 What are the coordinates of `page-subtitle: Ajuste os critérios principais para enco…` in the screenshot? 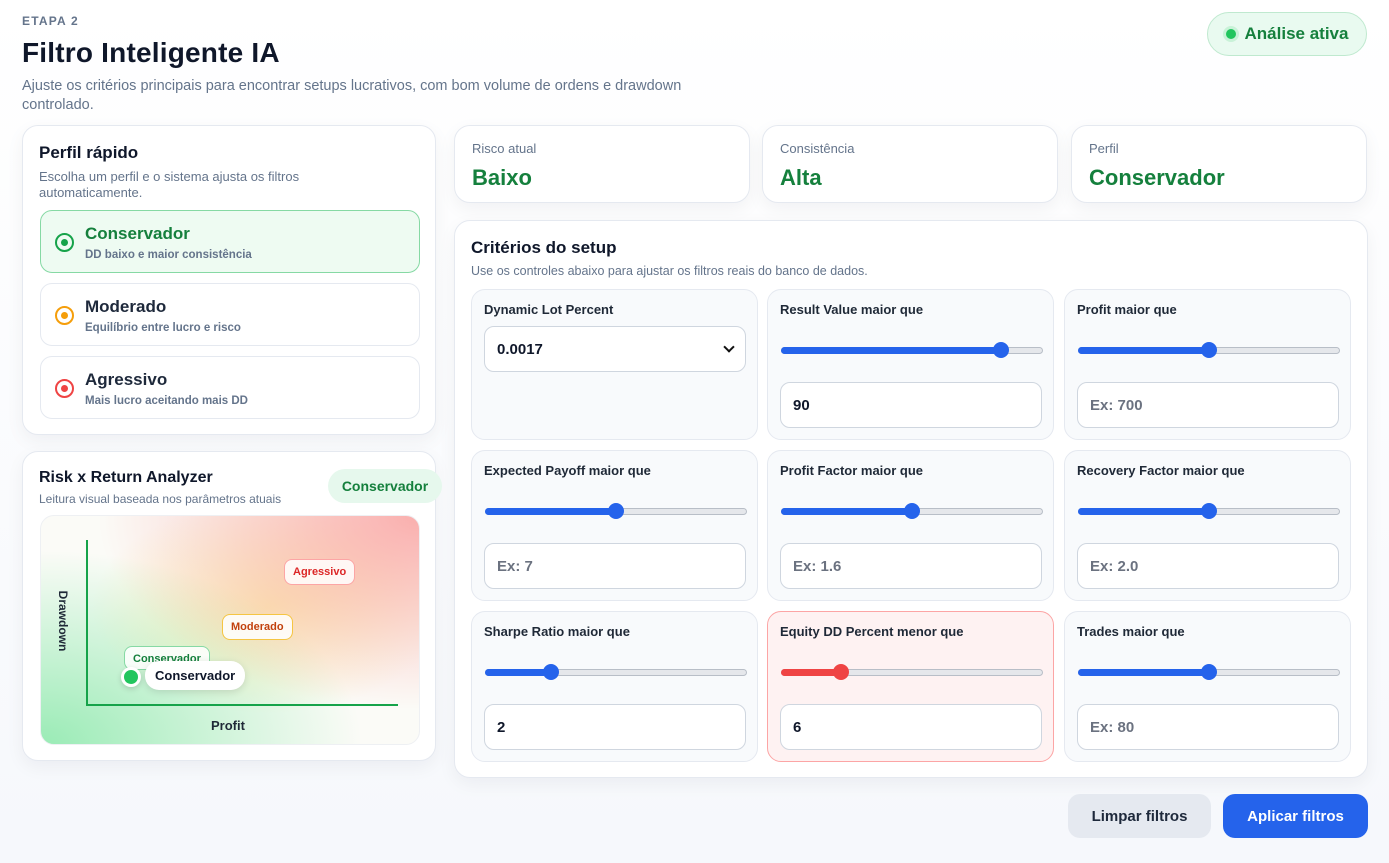 It's located at (352, 95).